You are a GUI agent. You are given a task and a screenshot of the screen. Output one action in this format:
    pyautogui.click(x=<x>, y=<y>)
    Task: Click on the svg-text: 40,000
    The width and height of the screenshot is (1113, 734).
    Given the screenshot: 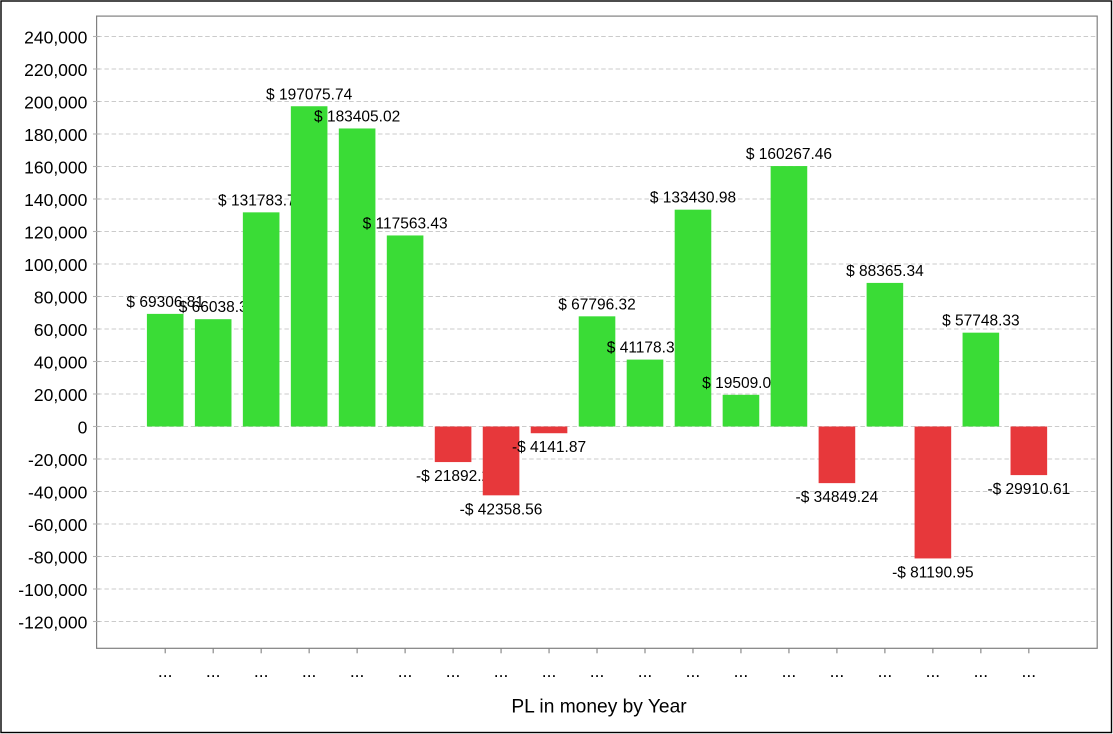 What is the action you would take?
    pyautogui.click(x=61, y=362)
    